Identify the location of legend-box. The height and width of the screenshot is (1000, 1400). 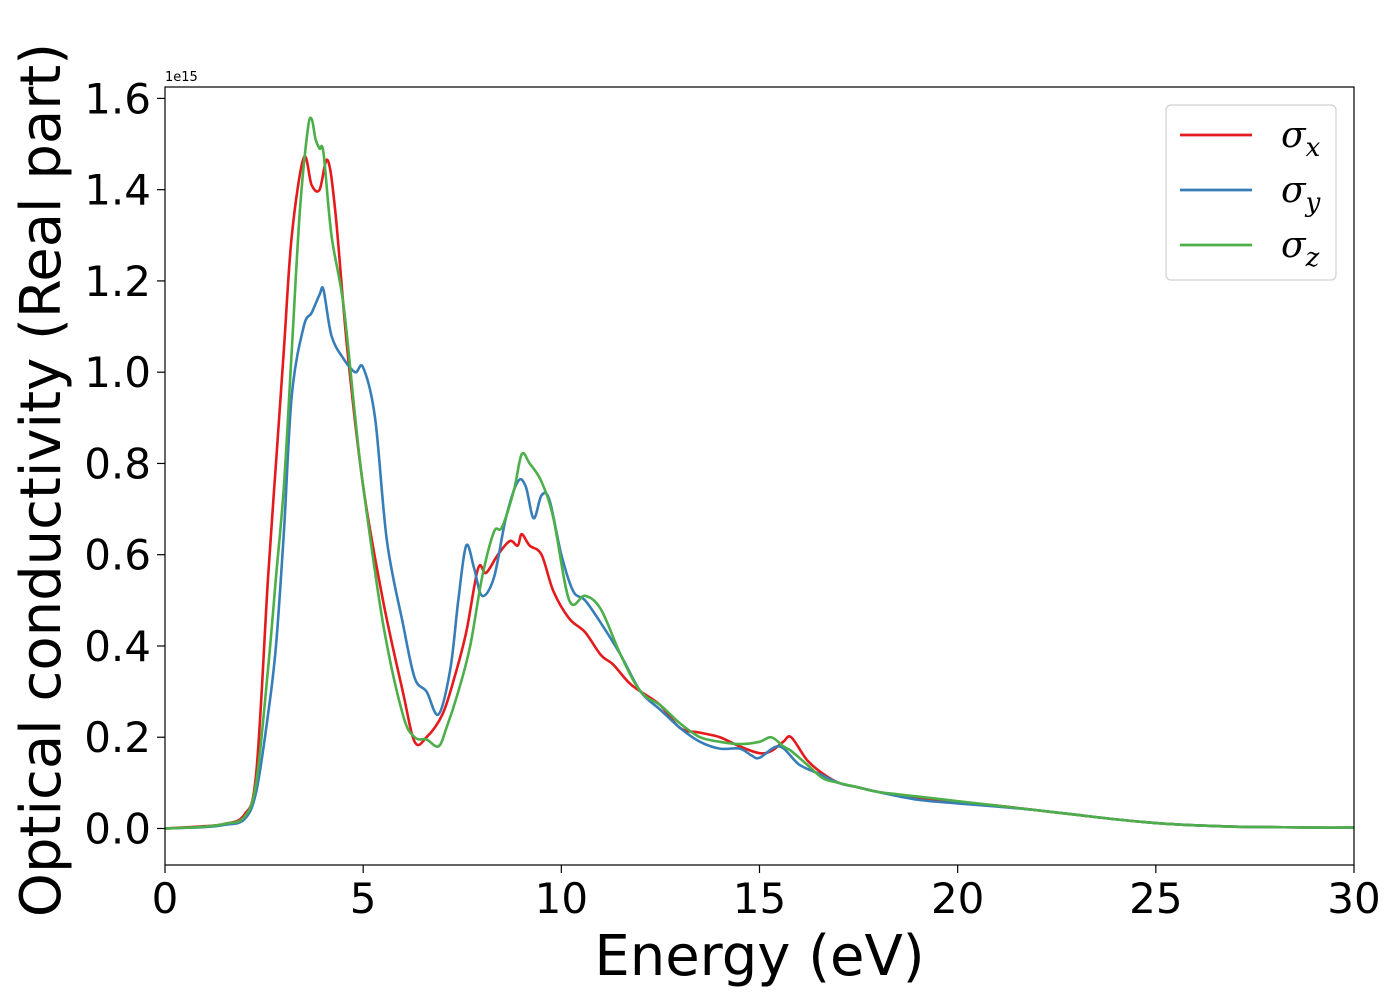
(1251, 192).